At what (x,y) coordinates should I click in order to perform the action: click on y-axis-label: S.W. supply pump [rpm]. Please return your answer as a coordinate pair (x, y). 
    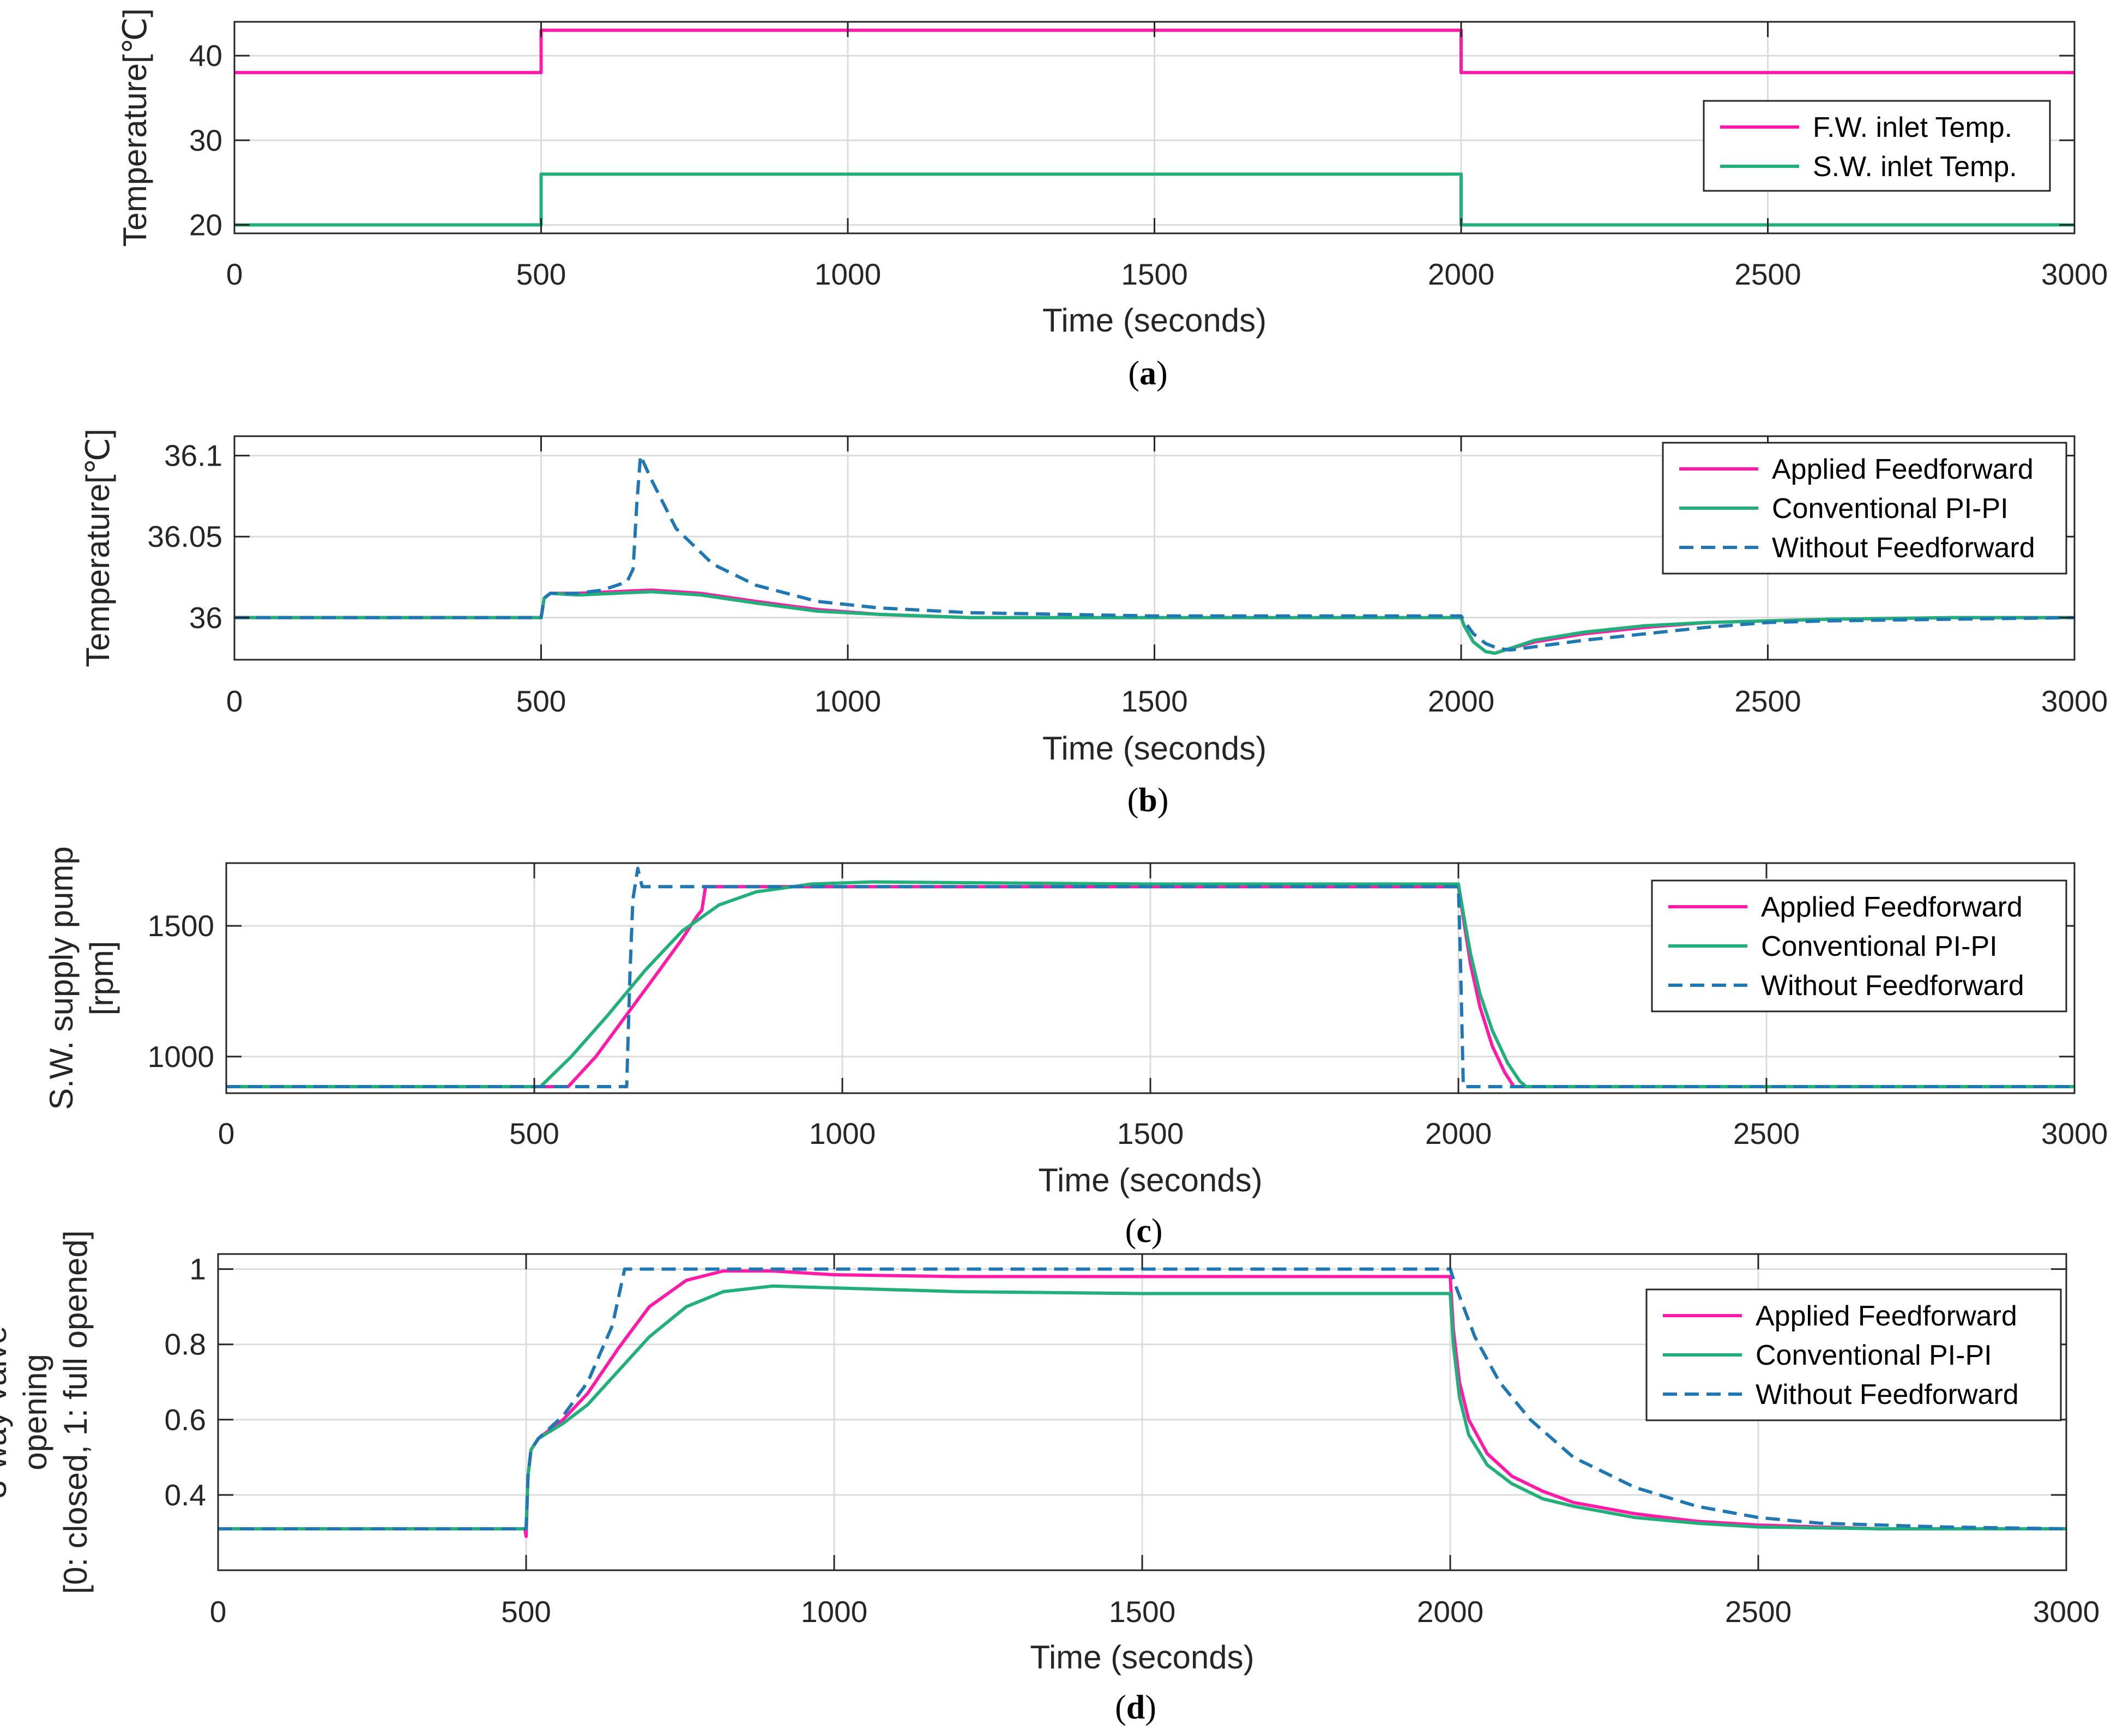
    Looking at the image, I should click on (82, 978).